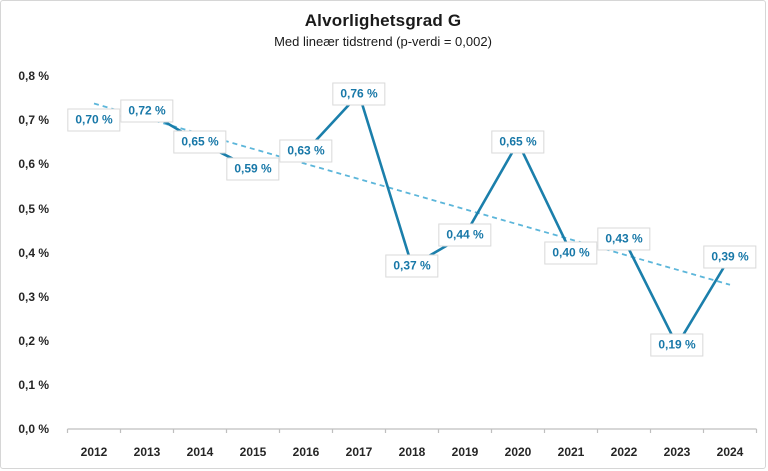 The width and height of the screenshot is (768, 471). What do you see at coordinates (412, 452) in the screenshot?
I see `x-axis-label: 2018` at bounding box center [412, 452].